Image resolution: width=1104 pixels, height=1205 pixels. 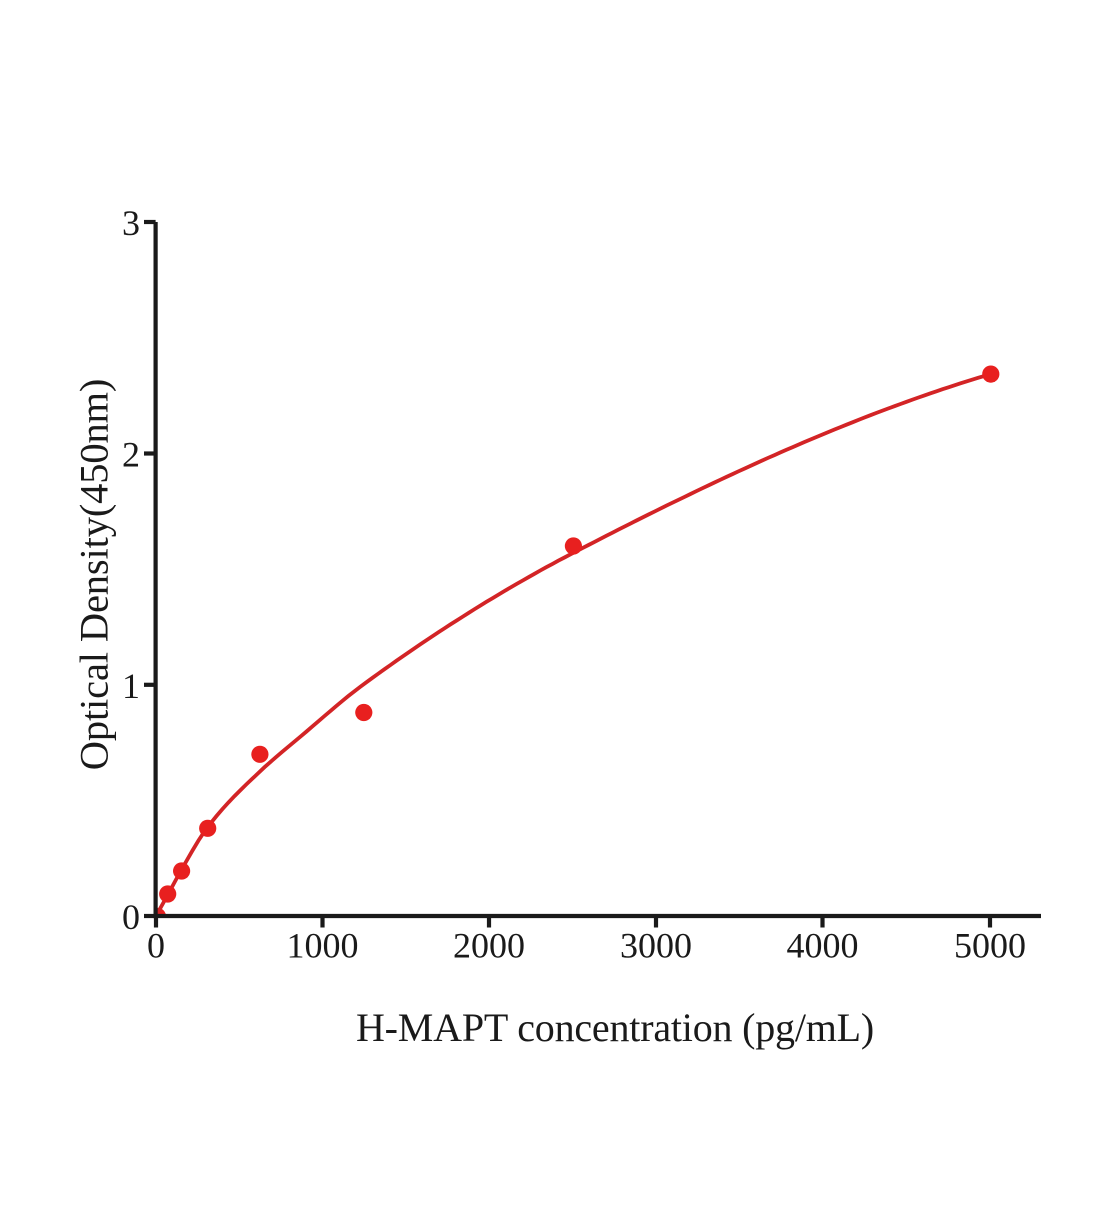 What do you see at coordinates (94, 575) in the screenshot?
I see `svg-text: Optical Density(450nm)` at bounding box center [94, 575].